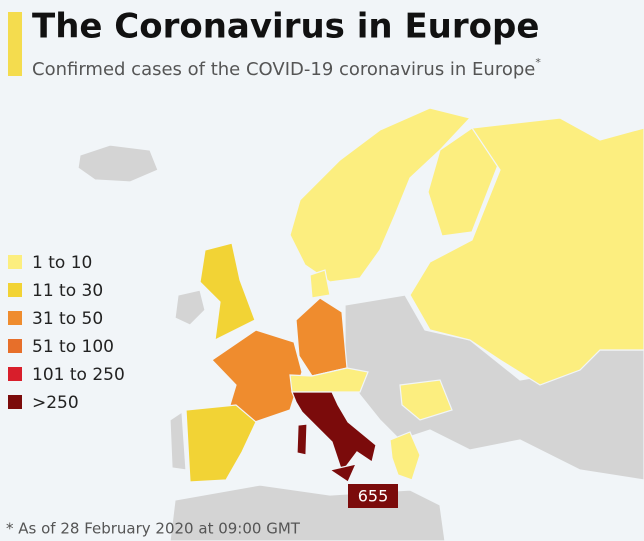 The image size is (644, 541). Describe the element at coordinates (405, 456) in the screenshot. I see `greece` at that location.